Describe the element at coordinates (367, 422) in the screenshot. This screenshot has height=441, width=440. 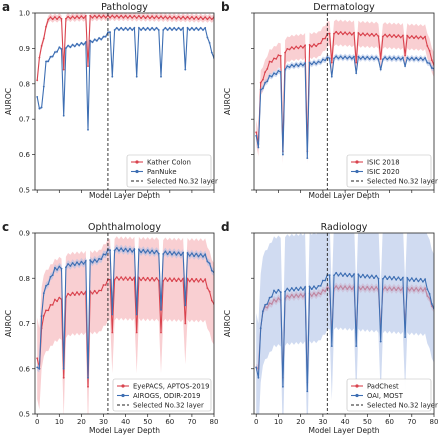
I see `x-tick-label: 50` at that location.